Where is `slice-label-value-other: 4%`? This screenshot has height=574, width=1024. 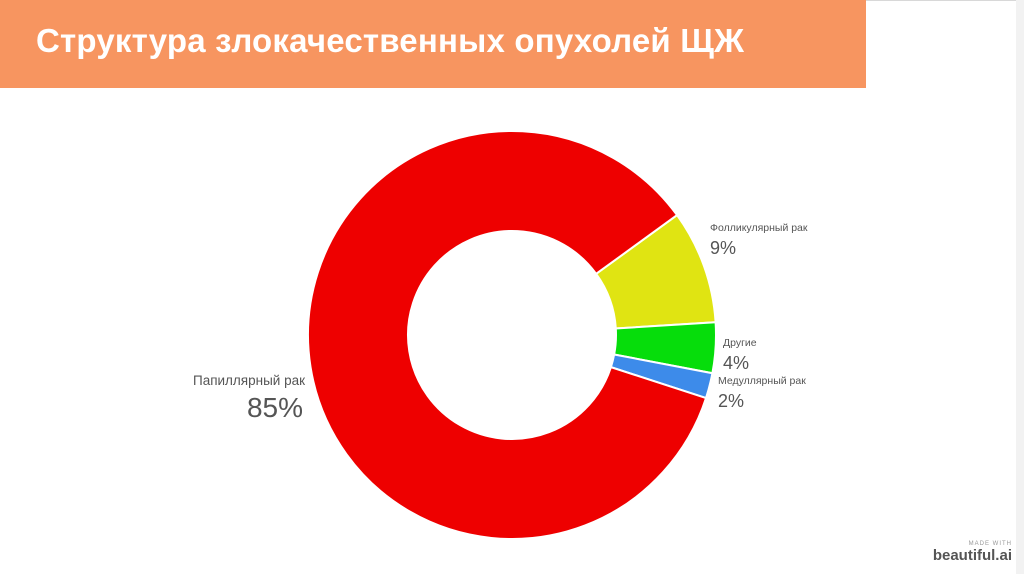 slice-label-value-other: 4% is located at coordinates (736, 363).